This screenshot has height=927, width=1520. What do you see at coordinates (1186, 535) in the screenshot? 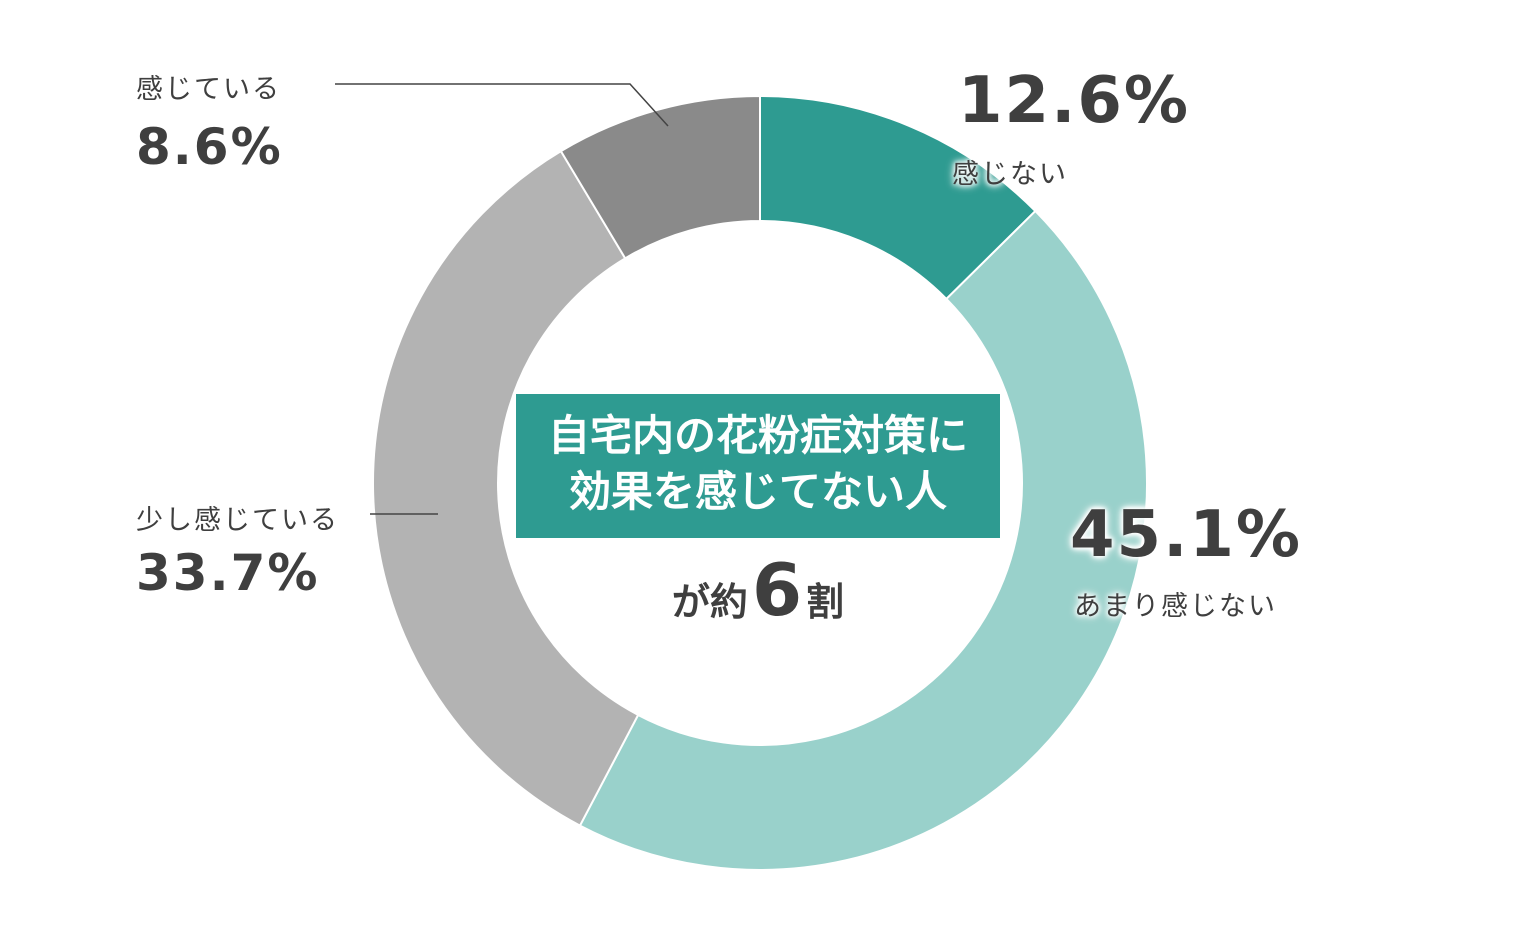
I see `slice-value-label-1: 45.1%` at bounding box center [1186, 535].